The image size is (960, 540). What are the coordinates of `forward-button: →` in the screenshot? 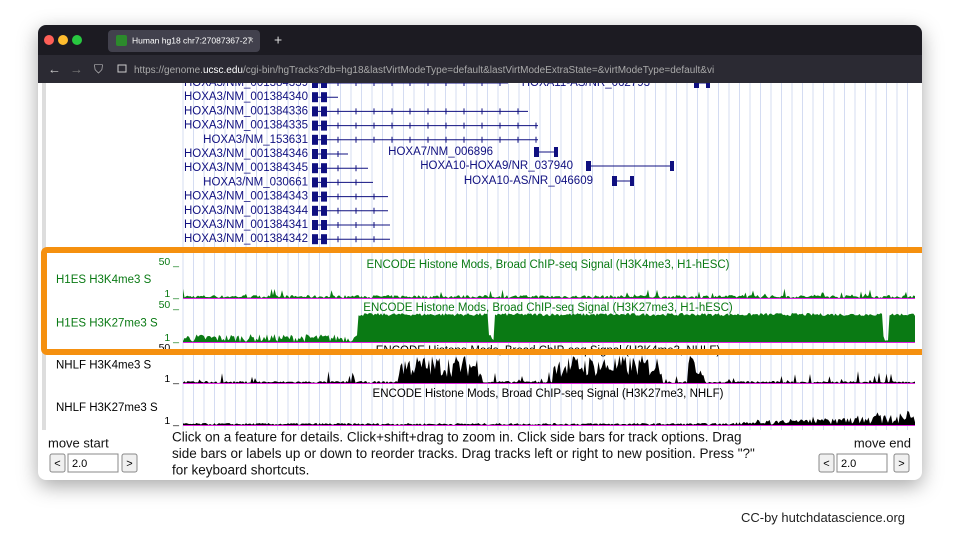 It's located at (76, 68).